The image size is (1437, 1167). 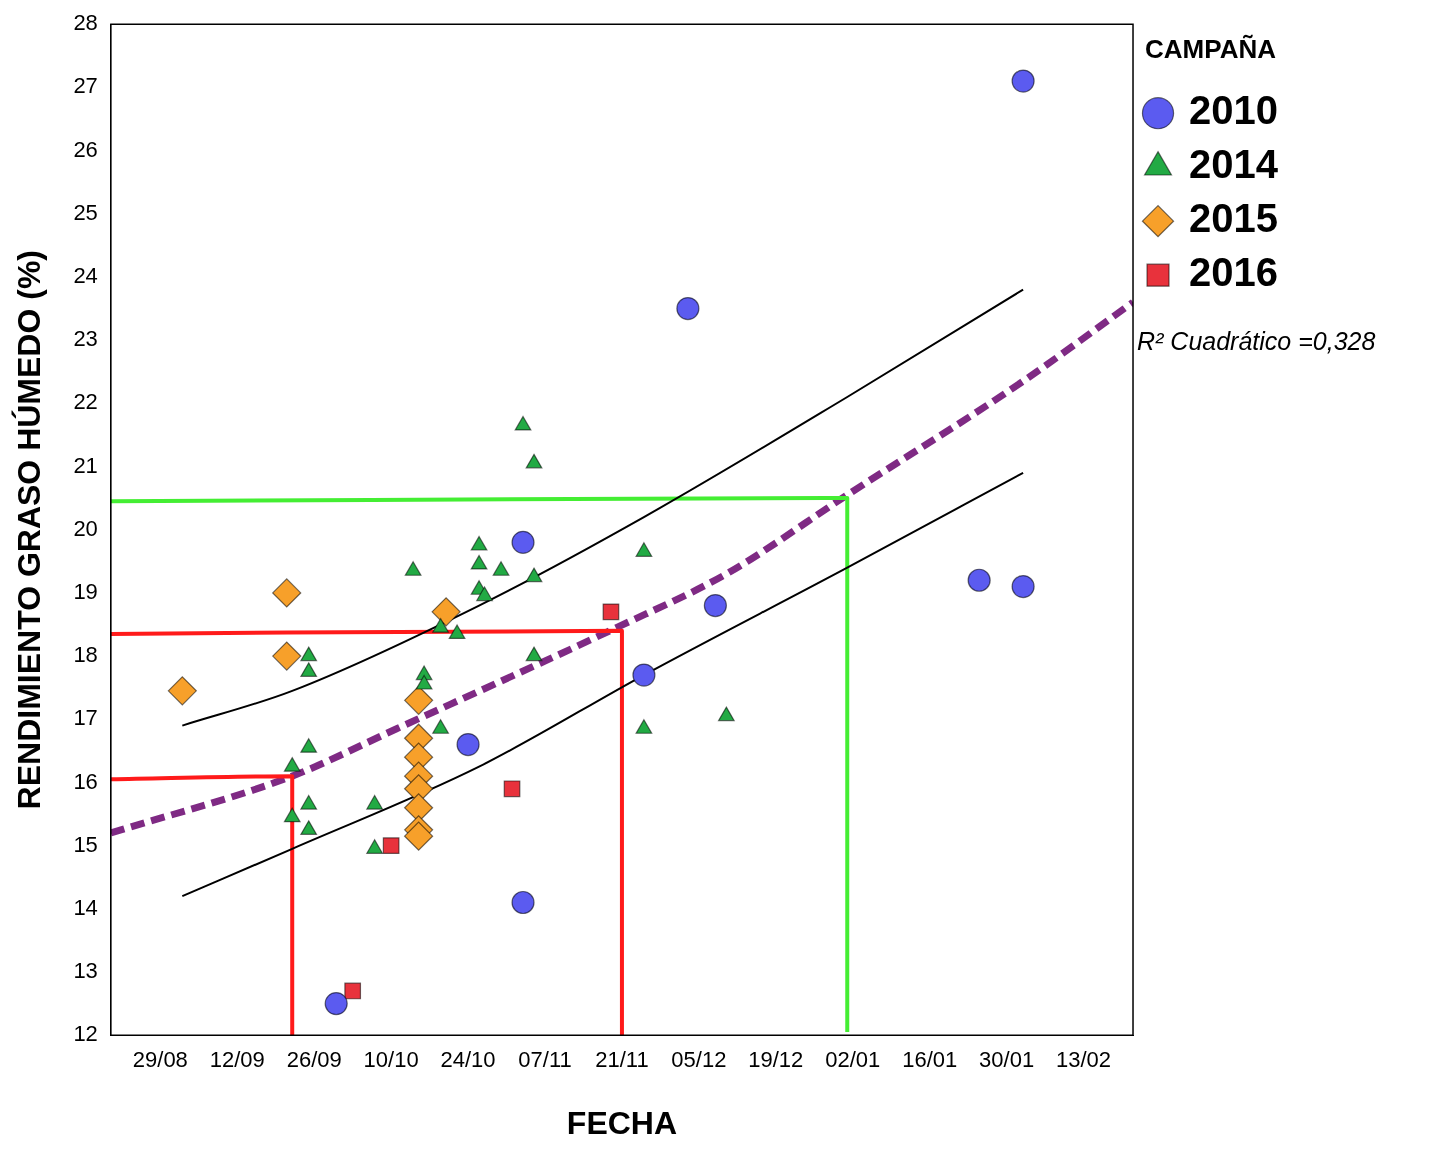 What do you see at coordinates (622, 1060) in the screenshot?
I see `x-tick-label: 21/11` at bounding box center [622, 1060].